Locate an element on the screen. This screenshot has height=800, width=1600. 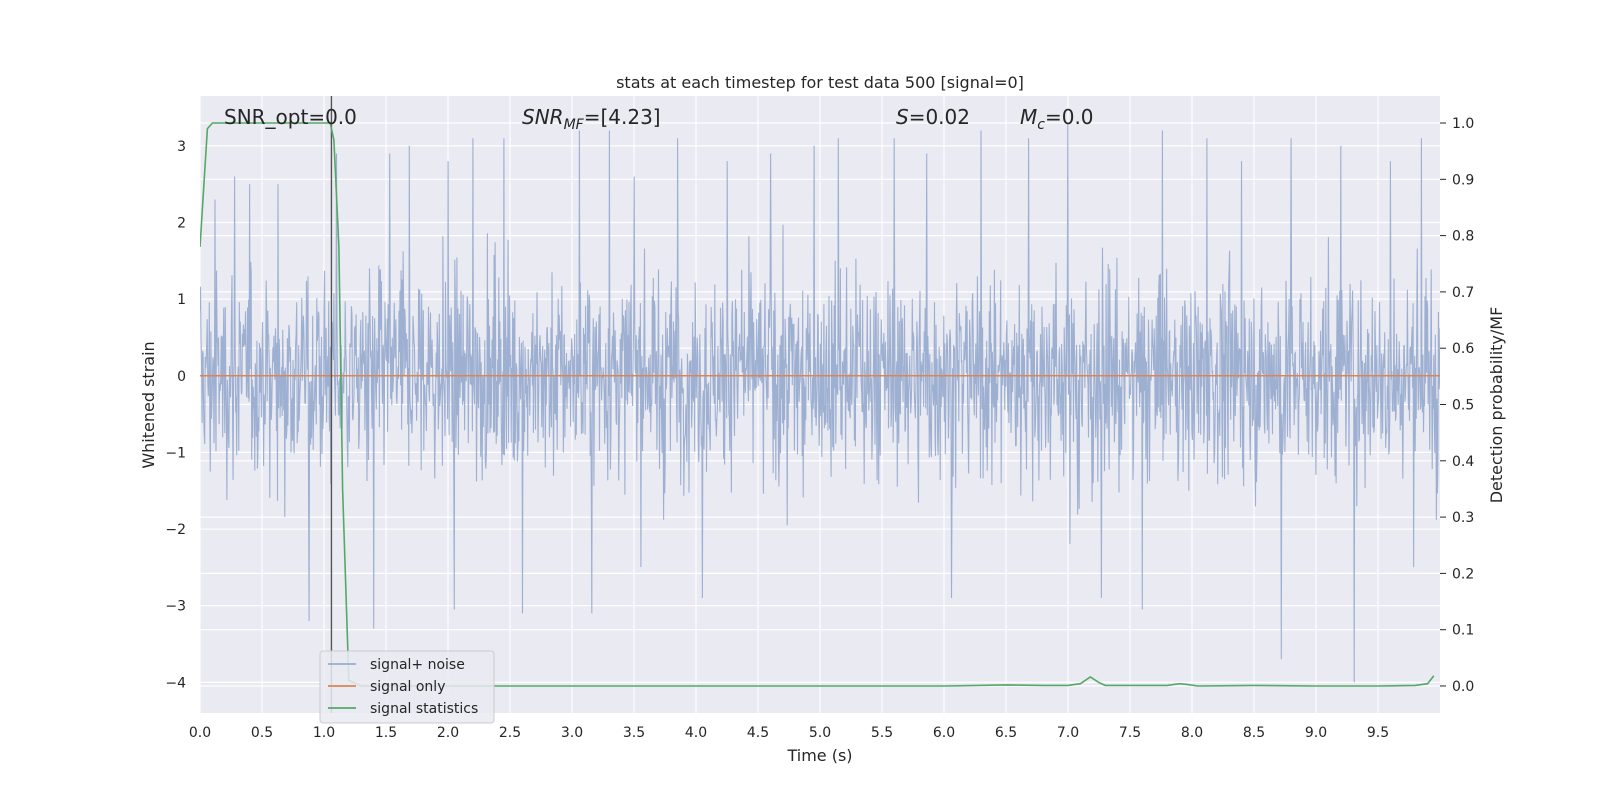
annotation-mc: Mc=0.0 is located at coordinates (1057, 119).